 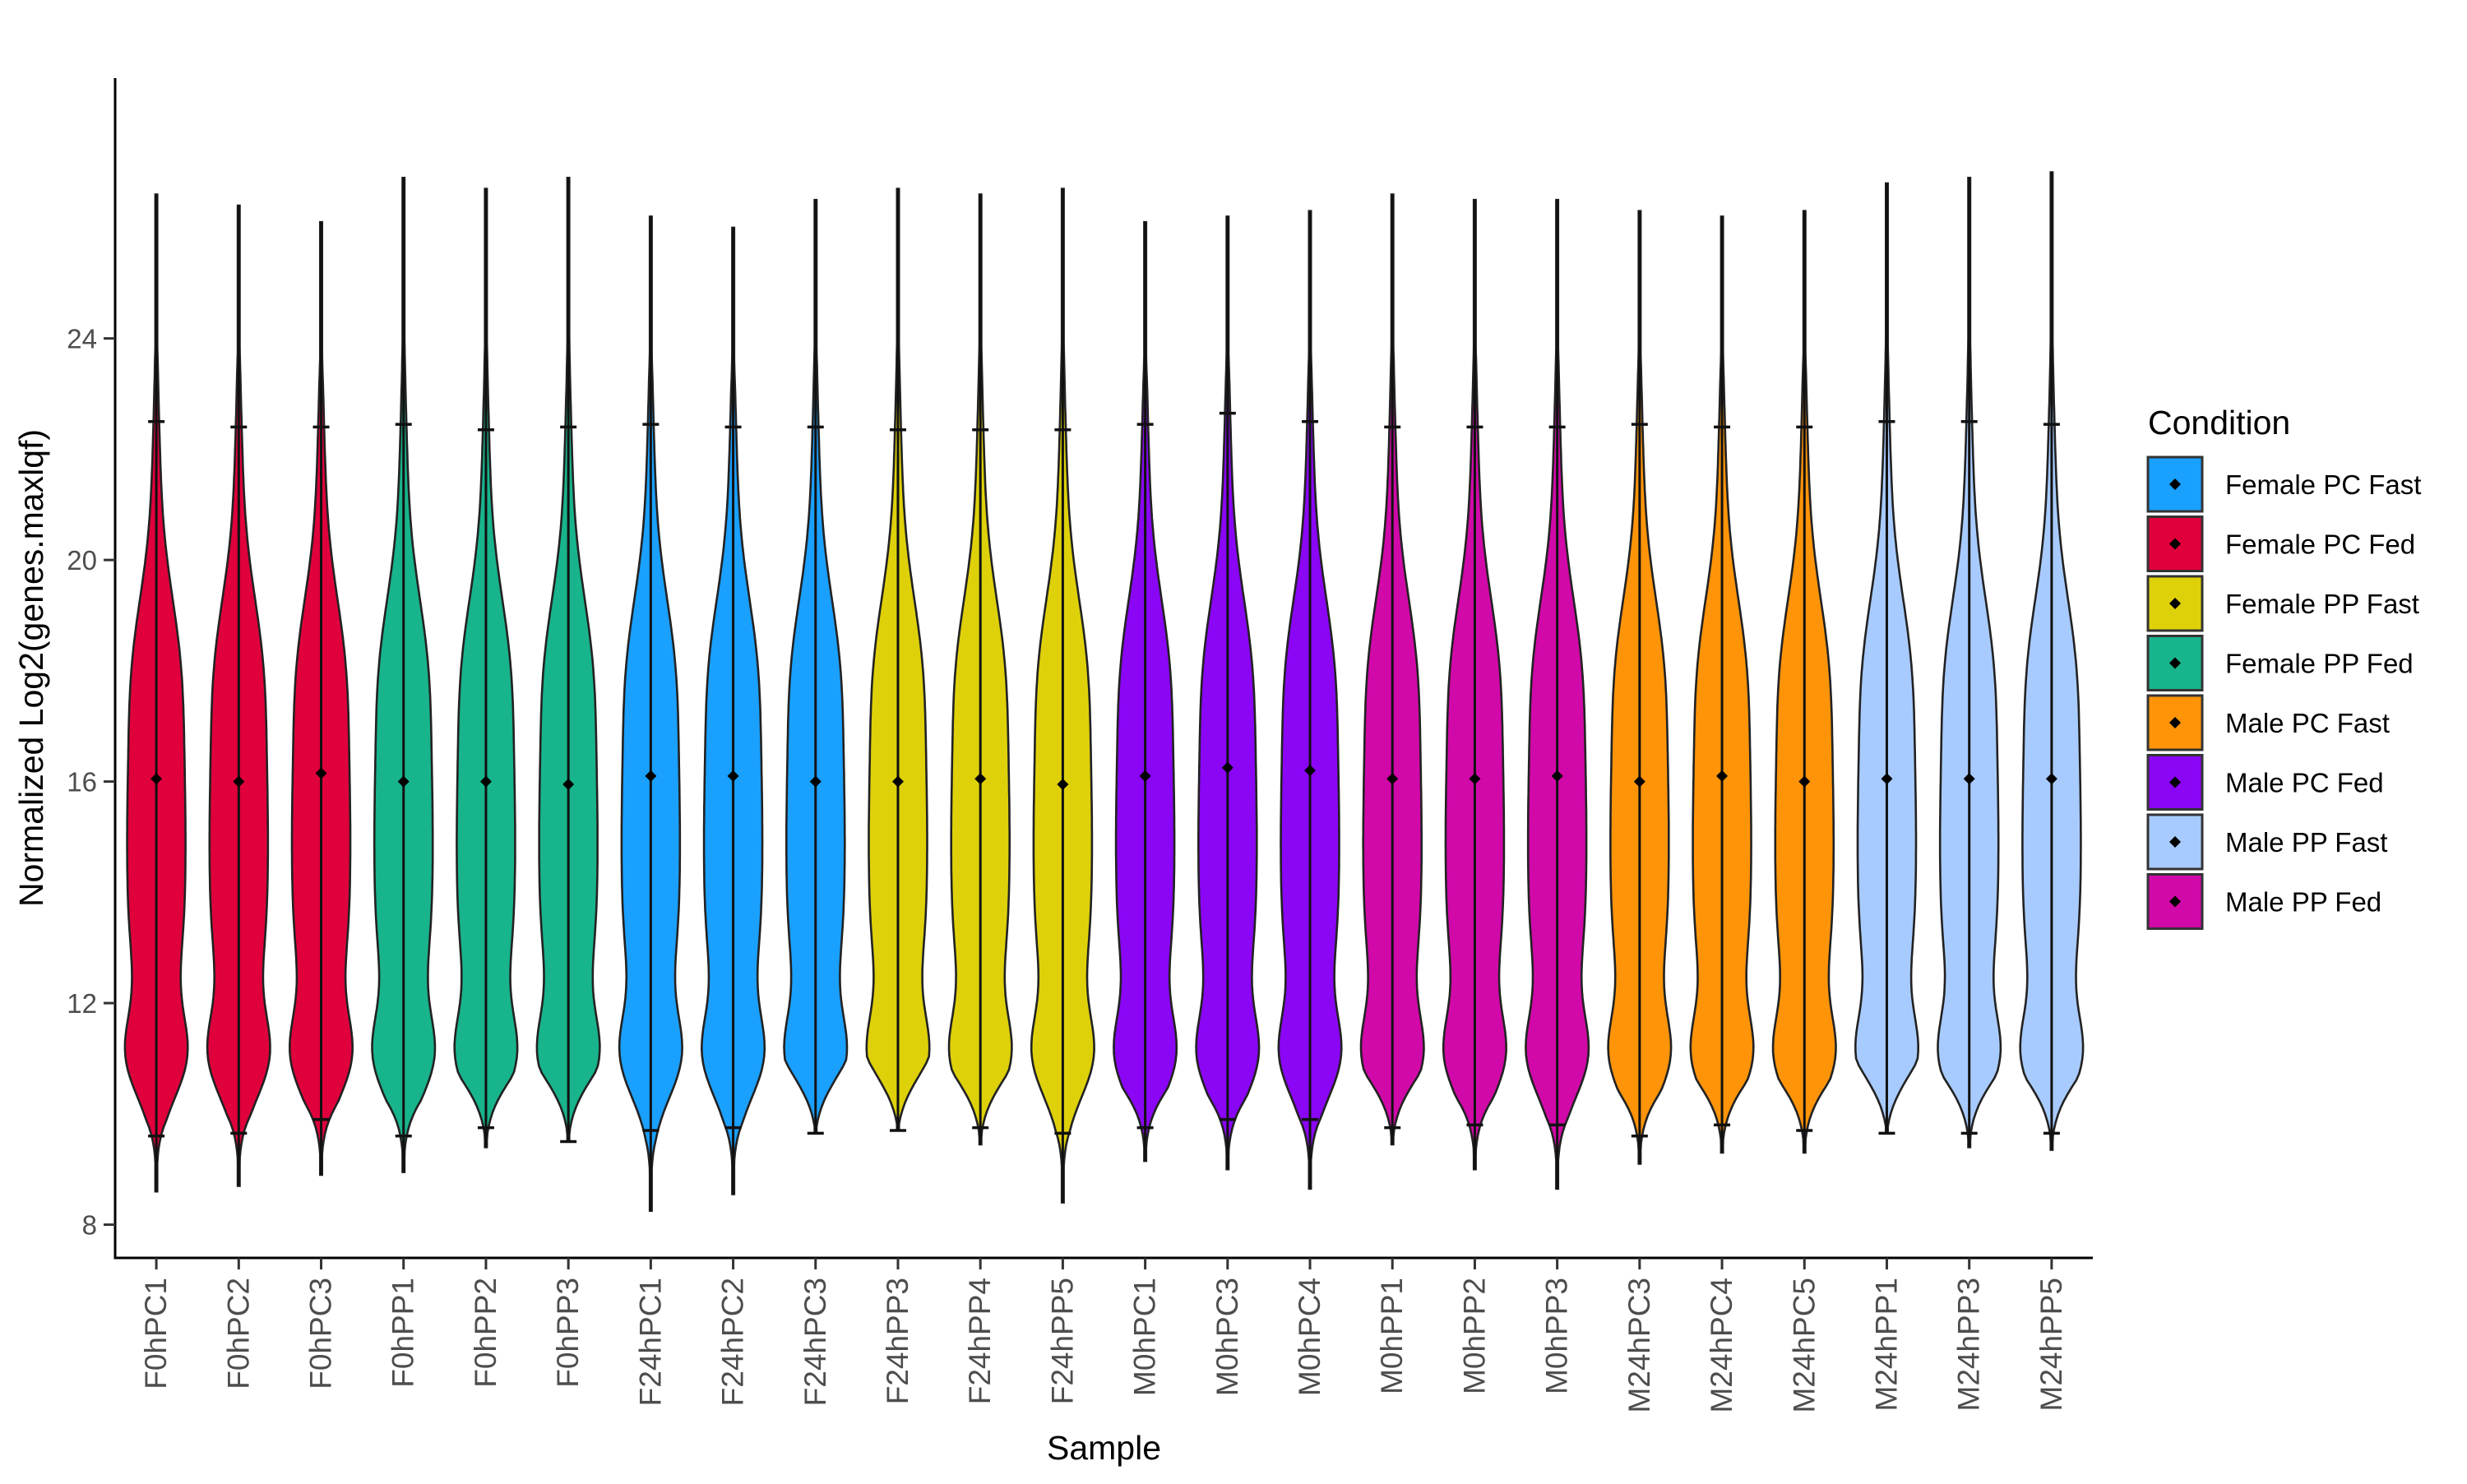 I want to click on legend-item: Female PC Fed, so click(x=2281, y=543).